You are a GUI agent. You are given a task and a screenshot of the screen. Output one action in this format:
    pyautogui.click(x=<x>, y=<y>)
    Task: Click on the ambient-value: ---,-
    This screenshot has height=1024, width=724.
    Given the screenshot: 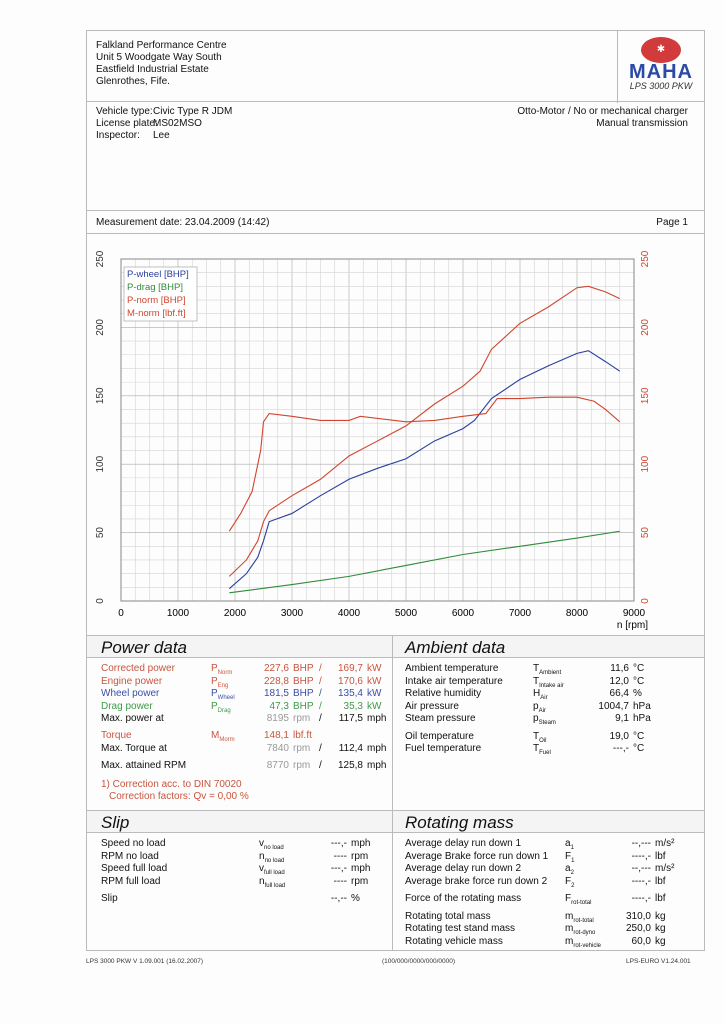 What is the action you would take?
    pyautogui.click(x=620, y=748)
    